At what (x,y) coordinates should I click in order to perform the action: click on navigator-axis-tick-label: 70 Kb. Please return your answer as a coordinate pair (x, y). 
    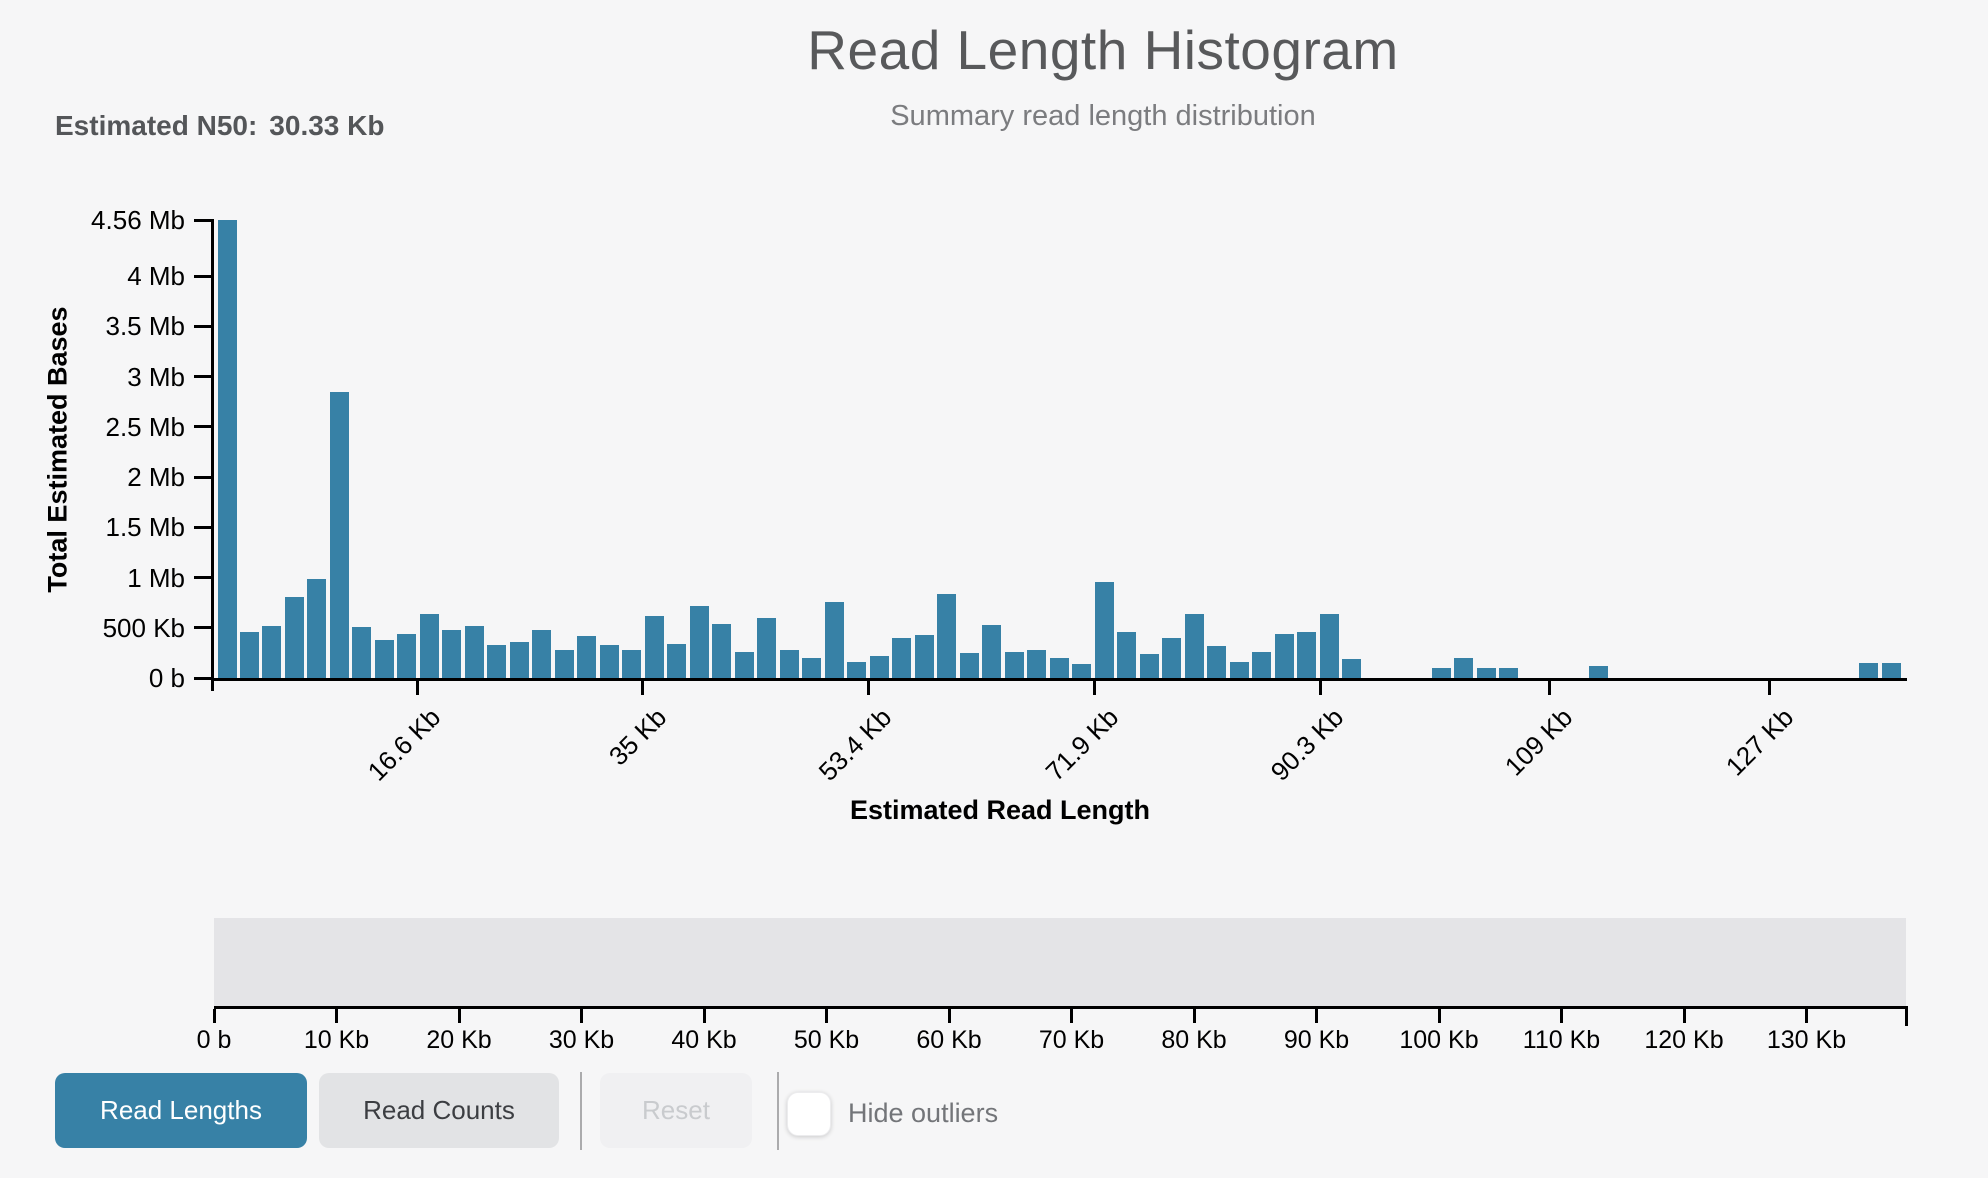
    Looking at the image, I should click on (1071, 1040).